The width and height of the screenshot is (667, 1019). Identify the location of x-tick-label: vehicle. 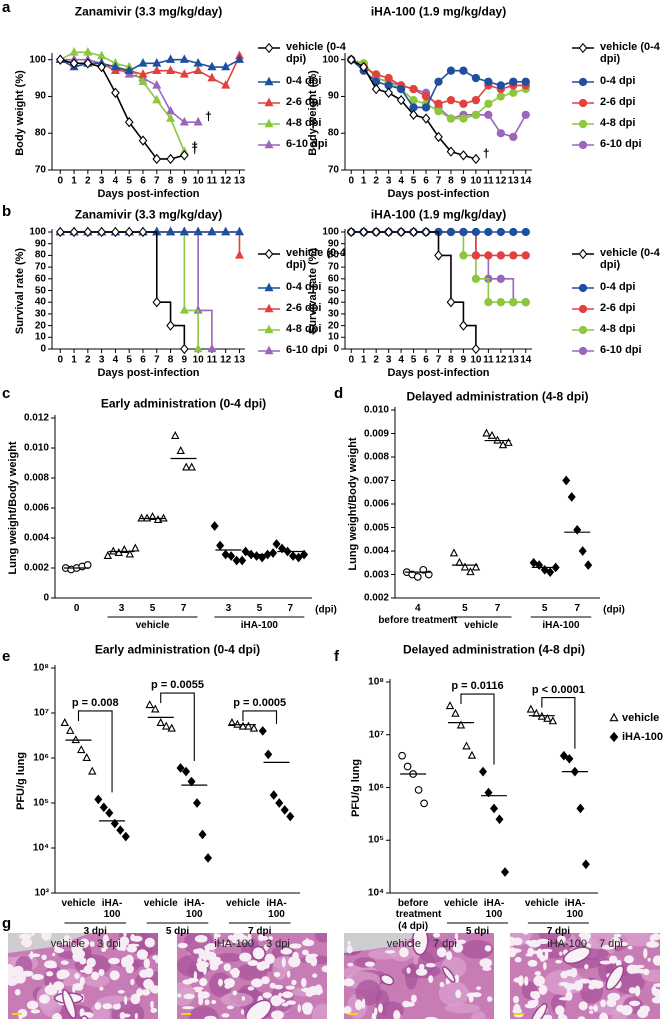
(461, 903).